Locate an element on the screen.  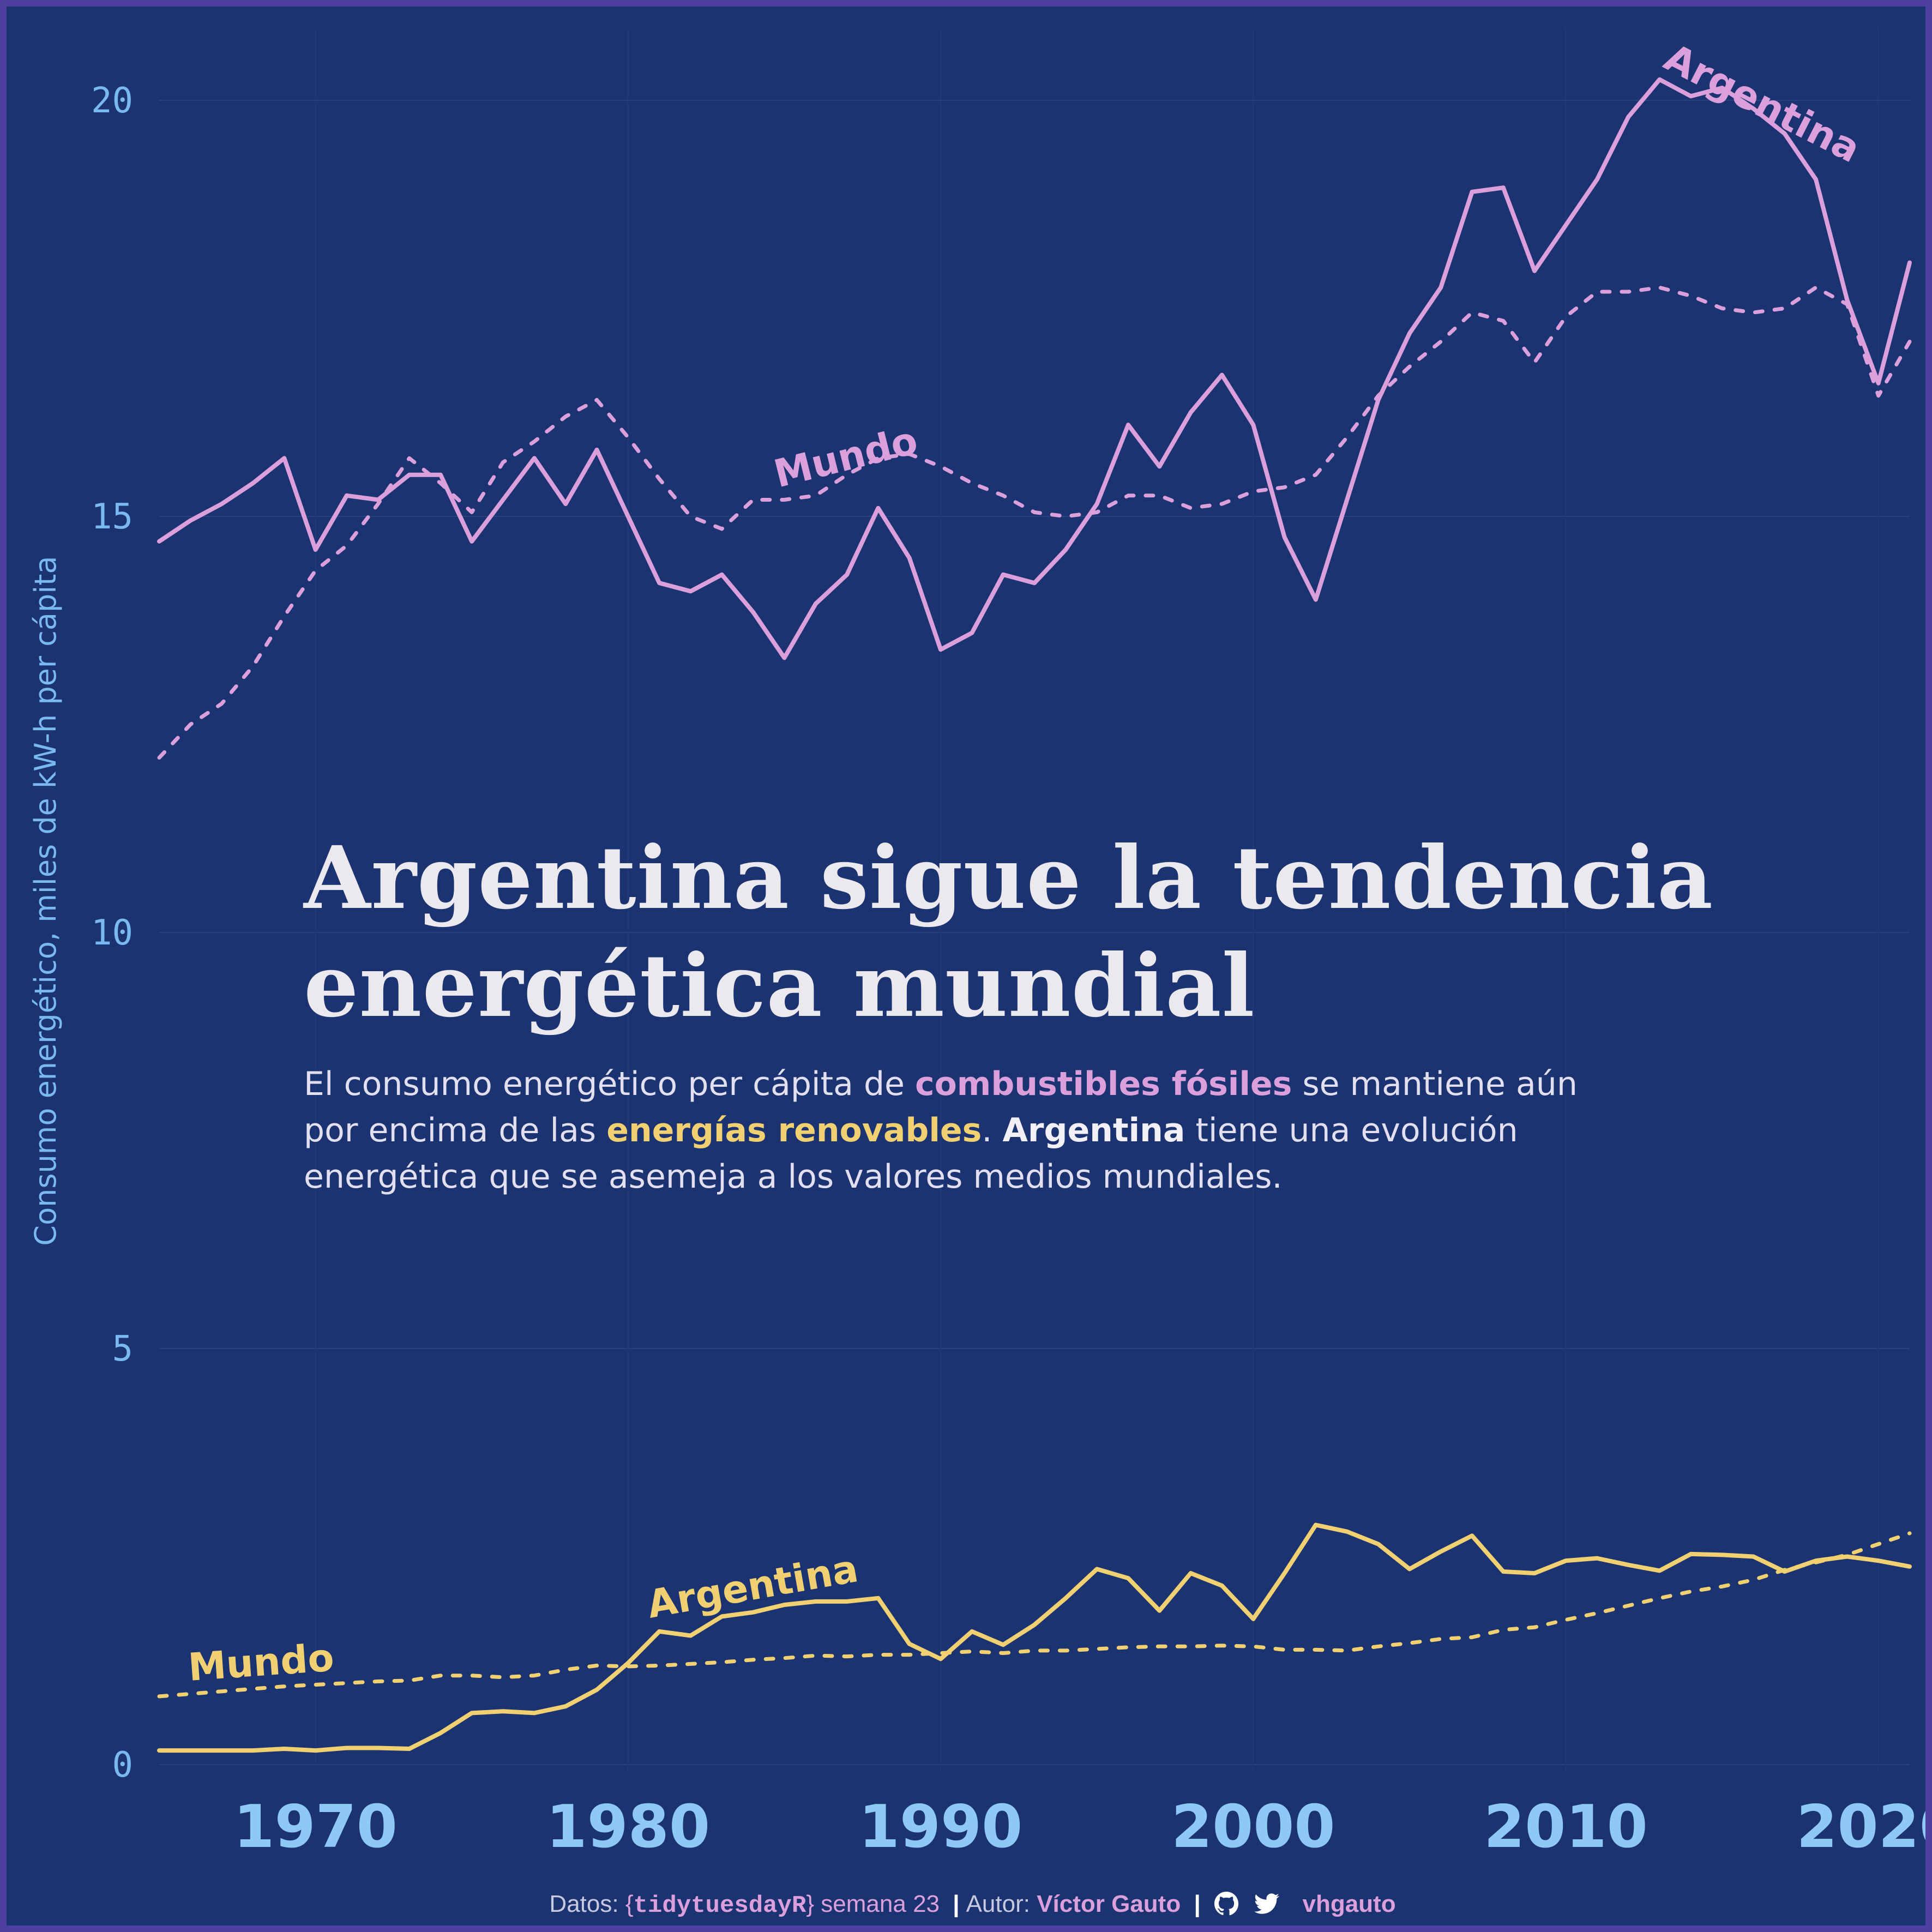
label-argentina-renewable: Argentina is located at coordinates (753, 1586).